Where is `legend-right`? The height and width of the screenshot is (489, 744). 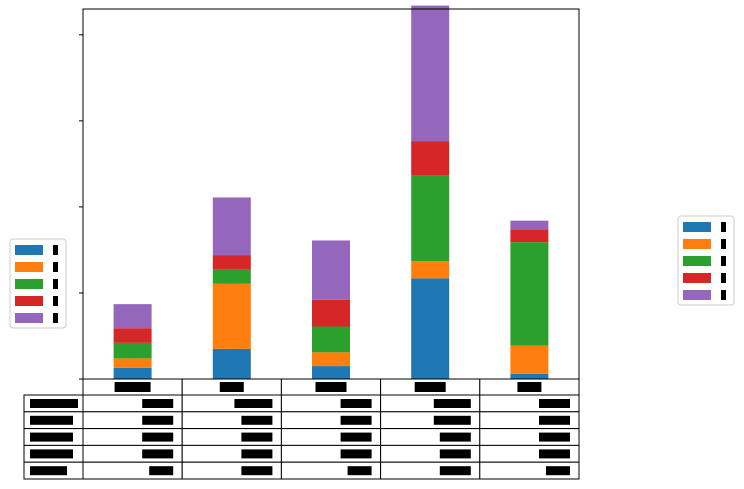 legend-right is located at coordinates (706, 260).